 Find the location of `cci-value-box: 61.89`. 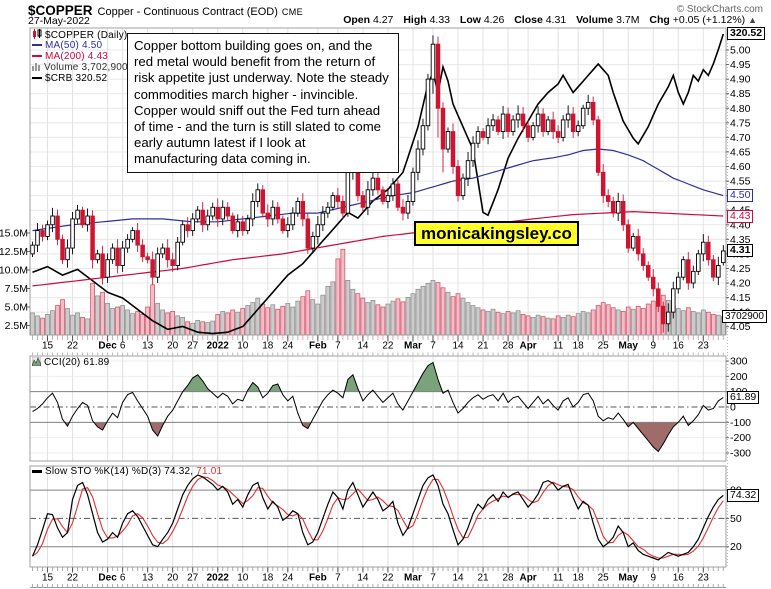

cci-value-box: 61.89 is located at coordinates (743, 397).